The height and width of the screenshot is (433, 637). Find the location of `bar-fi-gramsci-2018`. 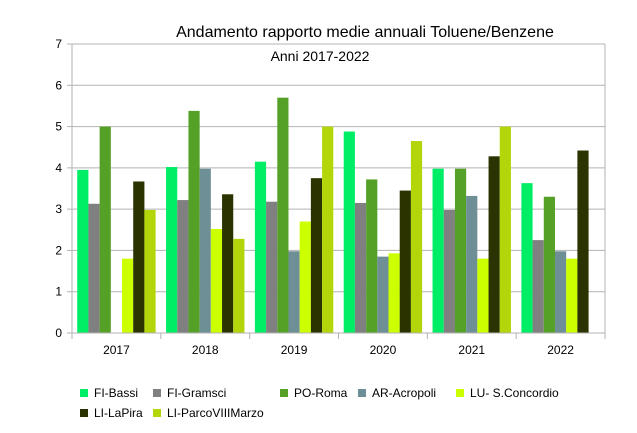

bar-fi-gramsci-2018 is located at coordinates (183, 266).